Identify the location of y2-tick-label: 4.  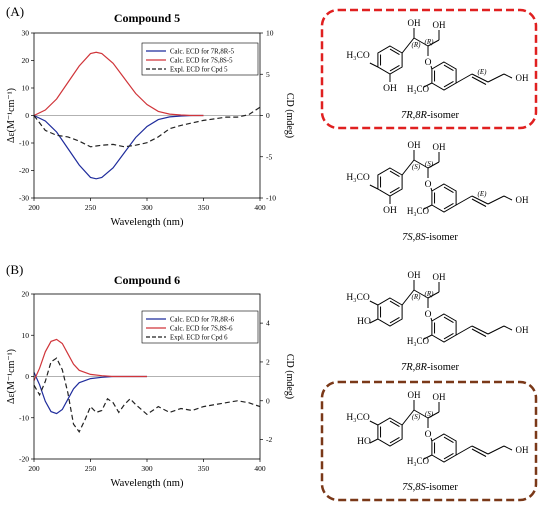
(268, 323).